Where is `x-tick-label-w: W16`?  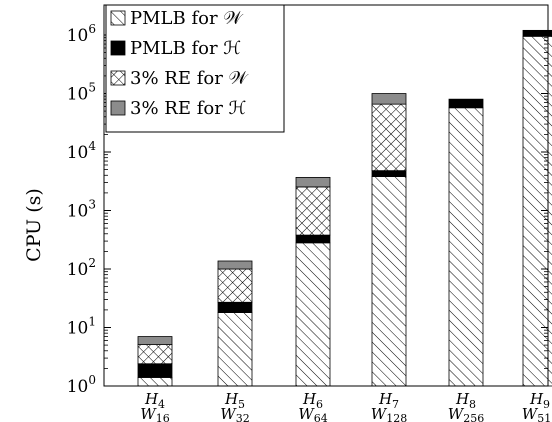
x-tick-label-w: W16 is located at coordinates (154, 413).